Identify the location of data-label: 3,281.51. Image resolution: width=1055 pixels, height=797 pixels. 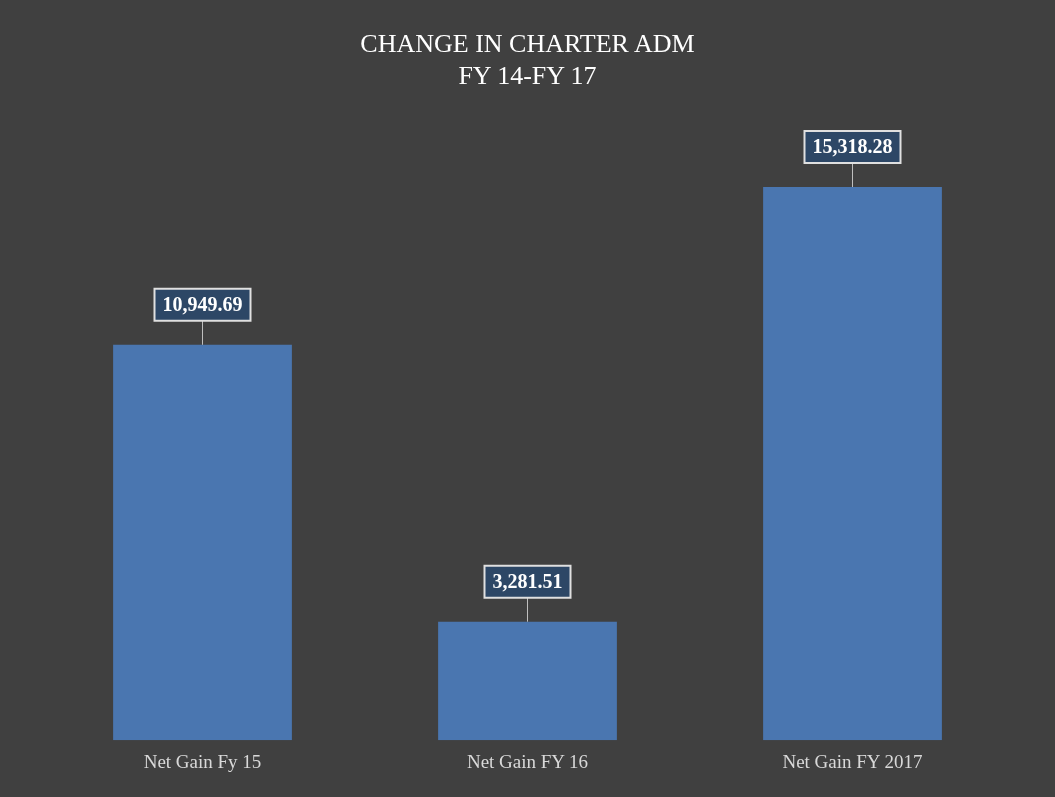
(527, 580).